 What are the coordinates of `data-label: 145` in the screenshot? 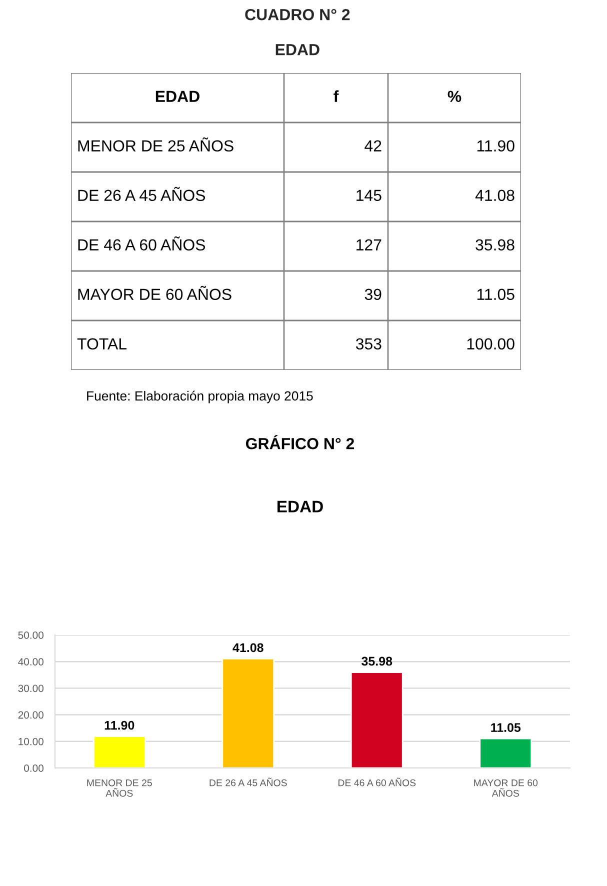 It's located at (369, 196).